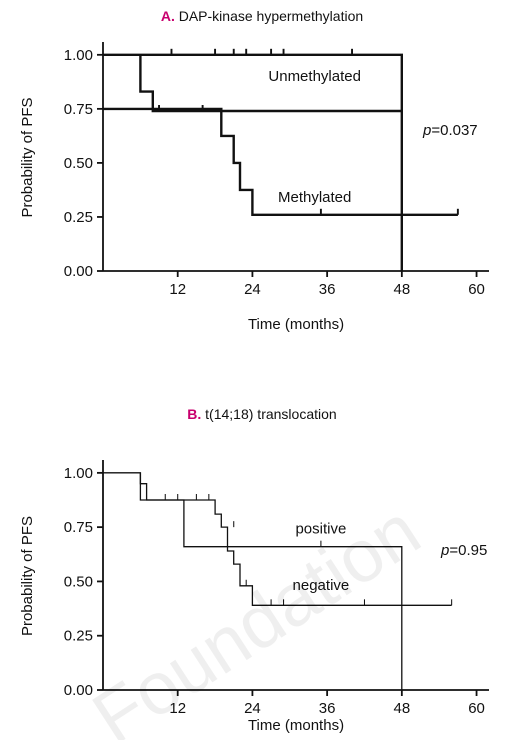 This screenshot has width=505, height=740. Describe the element at coordinates (320, 529) in the screenshot. I see `curve-label: positive` at that location.